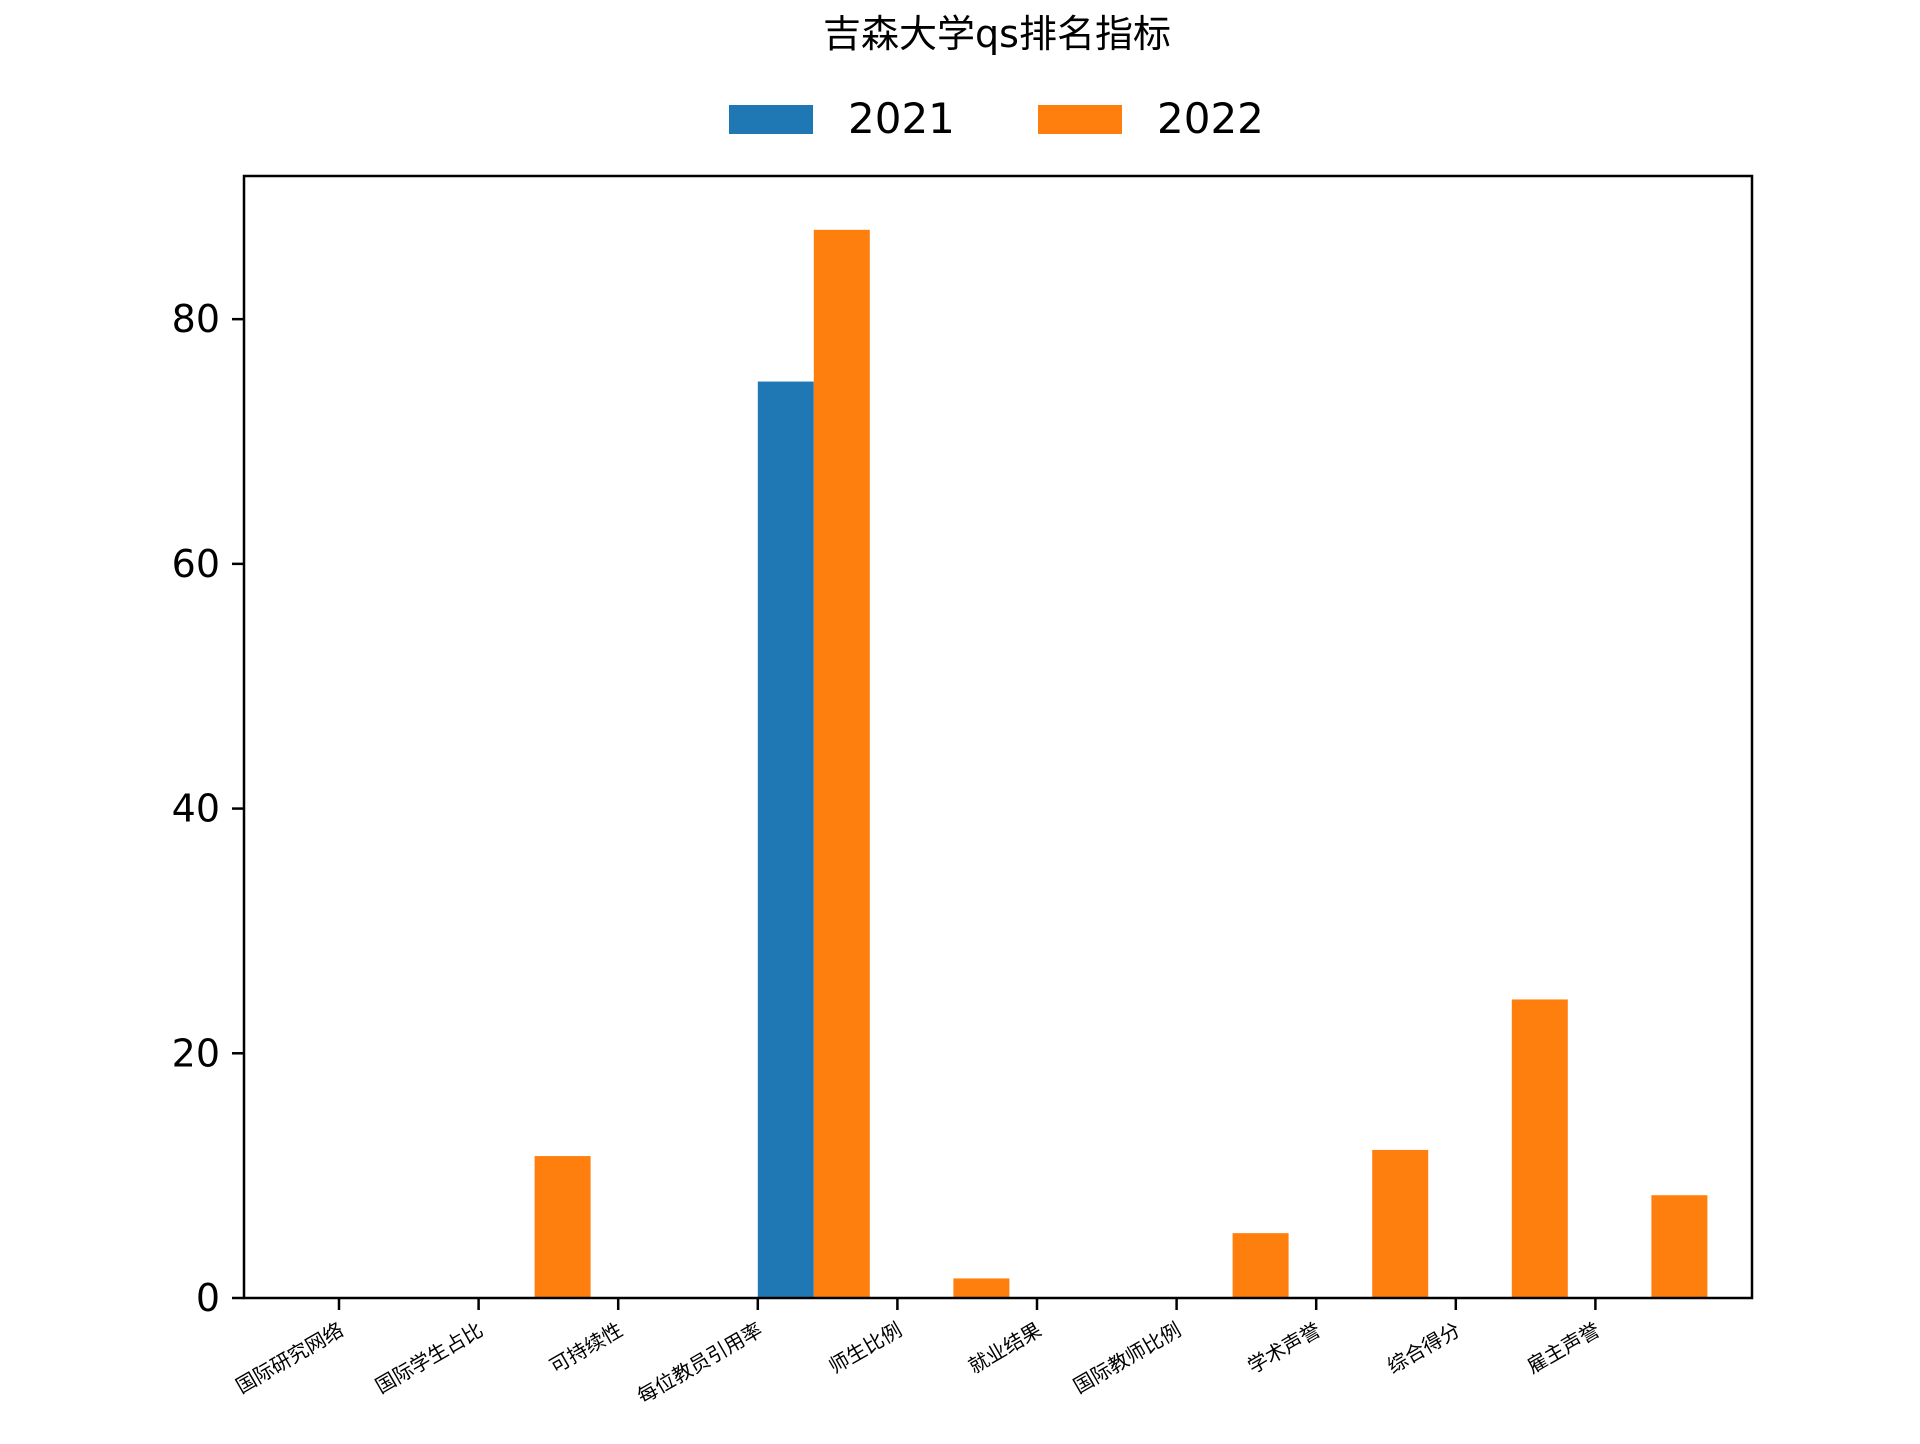  Describe the element at coordinates (196, 1053) in the screenshot. I see `y-tick-label: 20` at that location.